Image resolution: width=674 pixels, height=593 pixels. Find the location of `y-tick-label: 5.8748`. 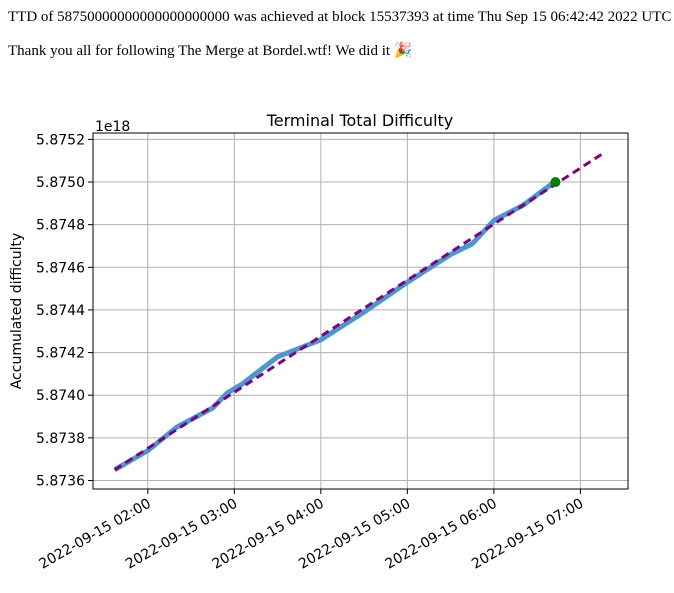

y-tick-label: 5.8748 is located at coordinates (60, 226).